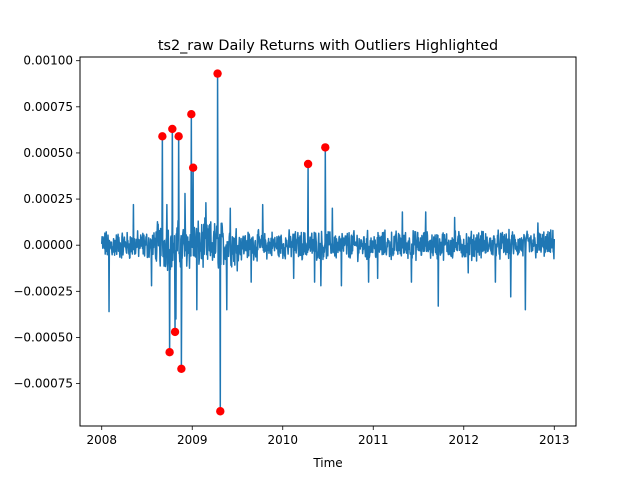  Describe the element at coordinates (43, 384) in the screenshot. I see `y-tick-label-0: −0.00075` at that location.